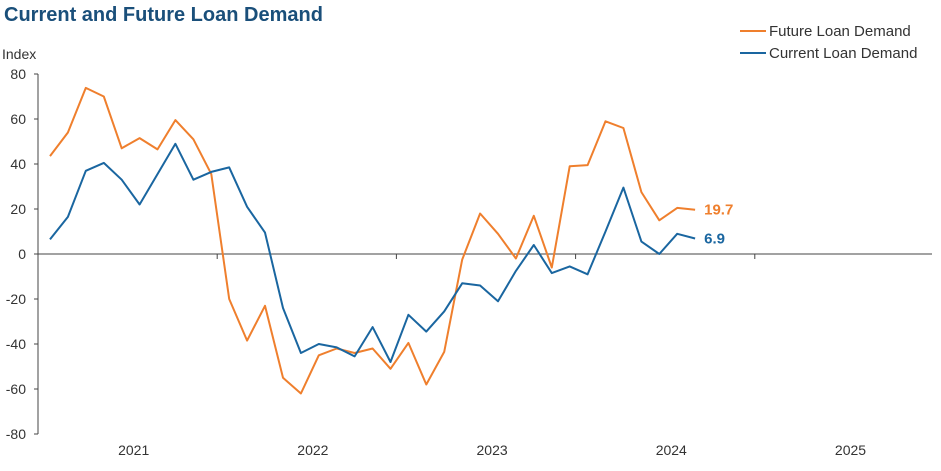  I want to click on y-tick-label: 60, so click(18, 119).